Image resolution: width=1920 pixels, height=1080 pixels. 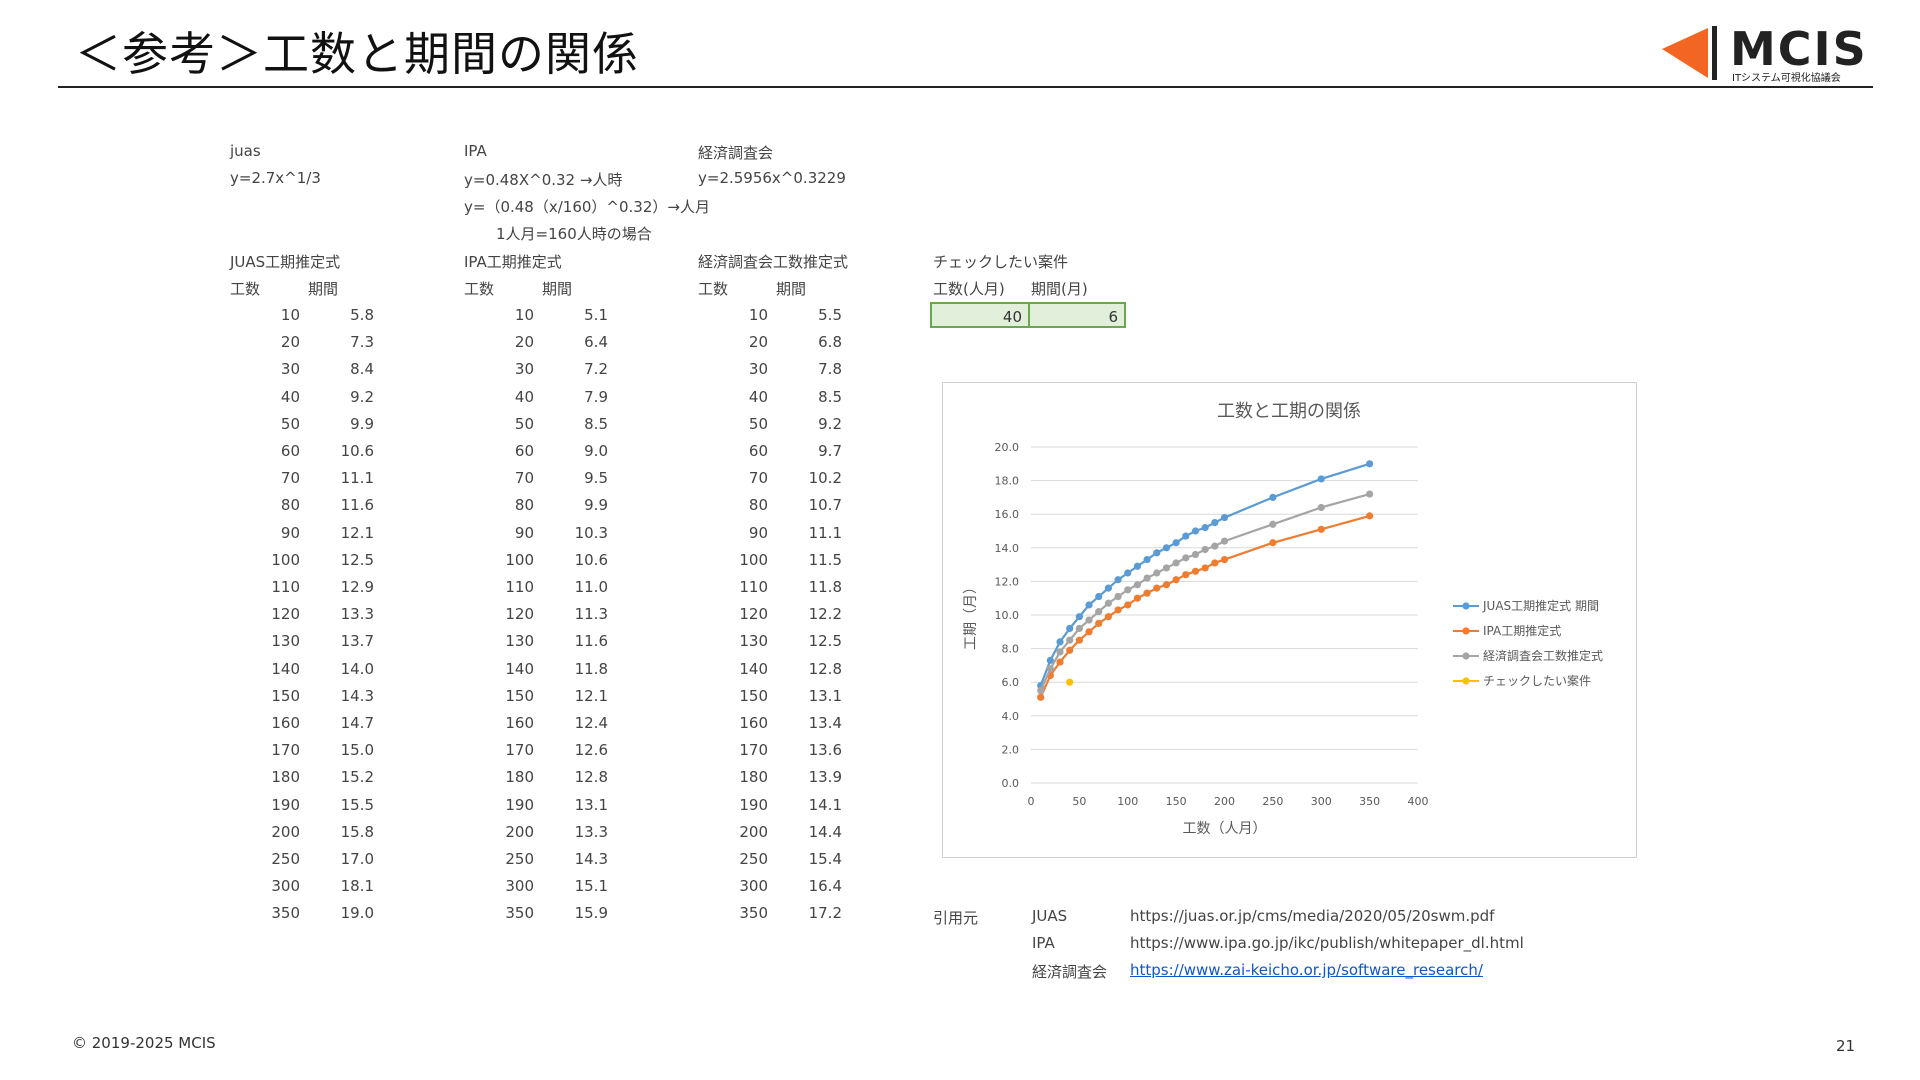 I want to click on ipa-period-cell: 7.9, so click(x=596, y=396).